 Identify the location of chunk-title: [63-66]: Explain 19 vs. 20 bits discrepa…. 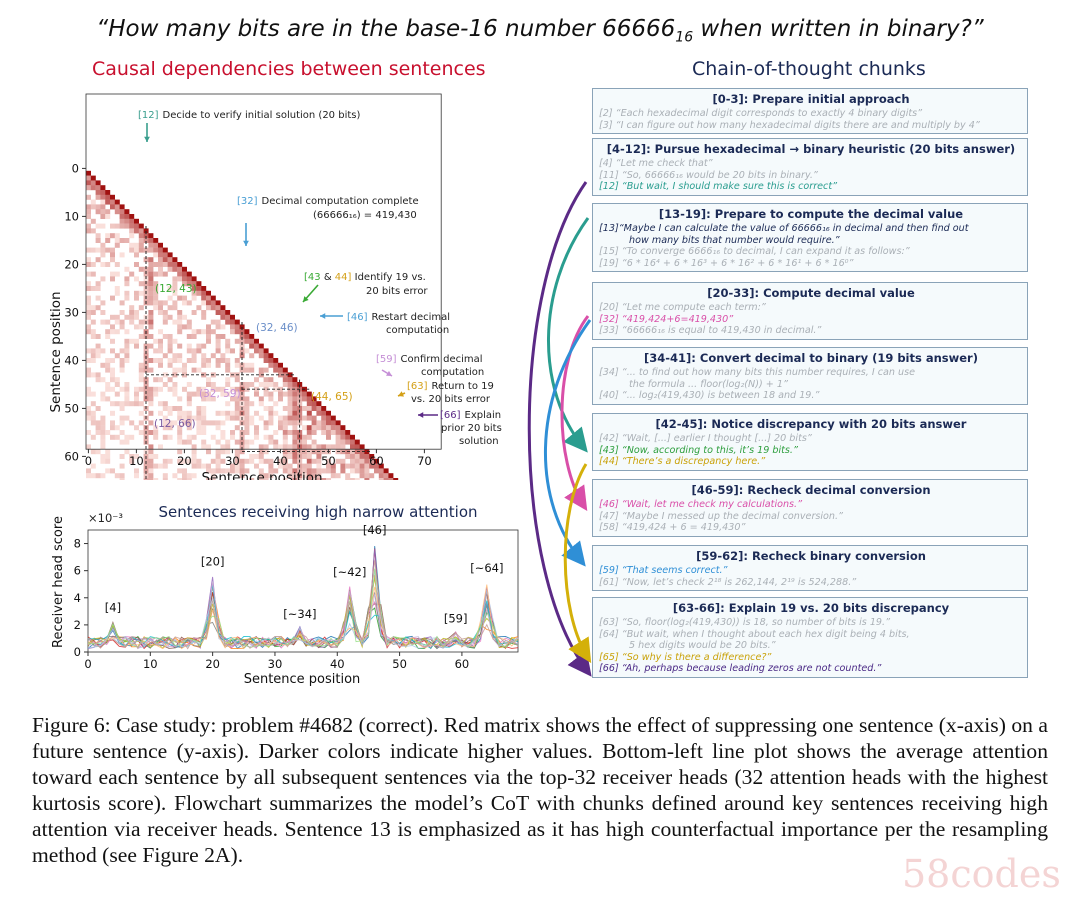
(811, 608).